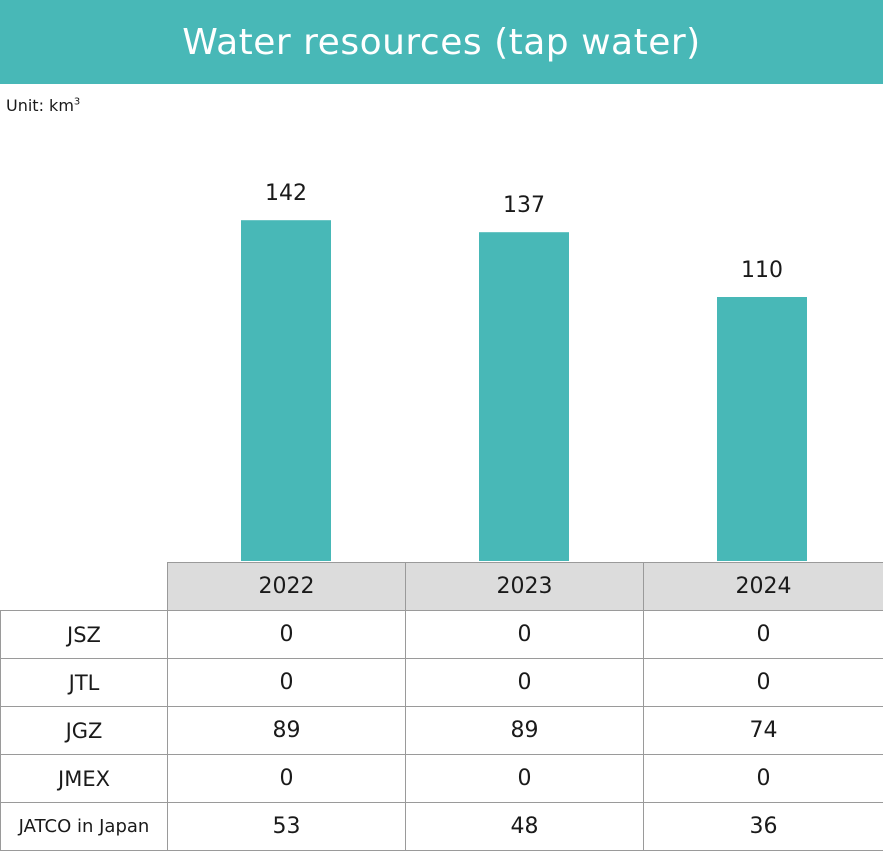  I want to click on row-label: JSZ, so click(84, 634).